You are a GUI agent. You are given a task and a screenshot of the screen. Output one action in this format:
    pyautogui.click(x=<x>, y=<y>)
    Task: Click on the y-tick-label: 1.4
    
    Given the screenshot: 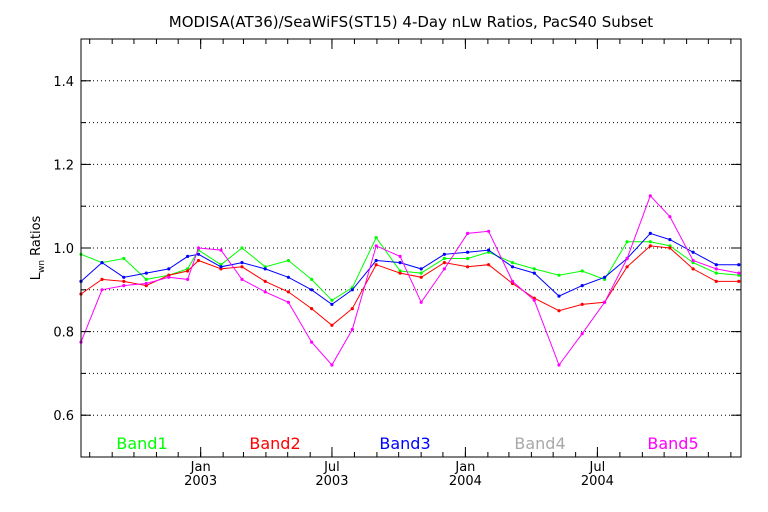 What is the action you would take?
    pyautogui.click(x=63, y=82)
    